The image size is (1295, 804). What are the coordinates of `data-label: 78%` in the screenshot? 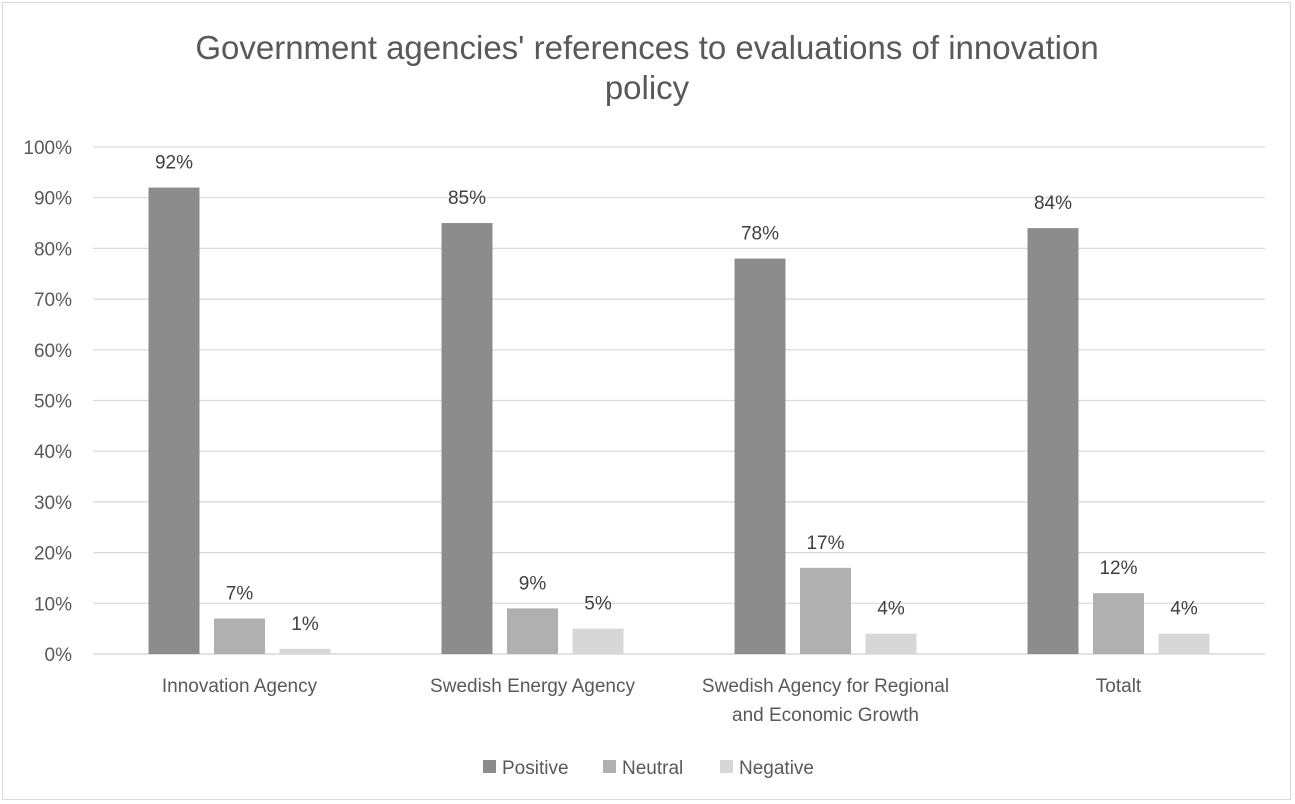 It's located at (760, 234).